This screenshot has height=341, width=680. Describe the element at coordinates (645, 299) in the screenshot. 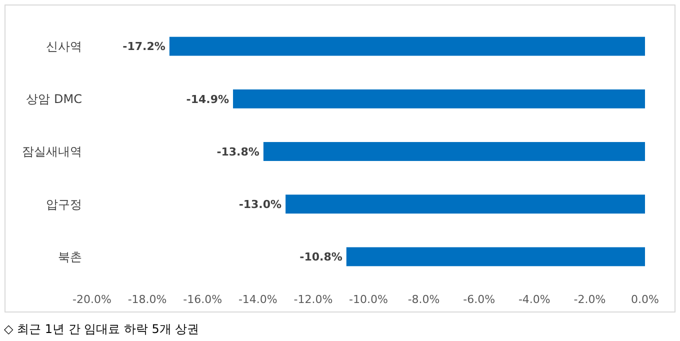

I see `x-tick-label: 0.0%` at that location.